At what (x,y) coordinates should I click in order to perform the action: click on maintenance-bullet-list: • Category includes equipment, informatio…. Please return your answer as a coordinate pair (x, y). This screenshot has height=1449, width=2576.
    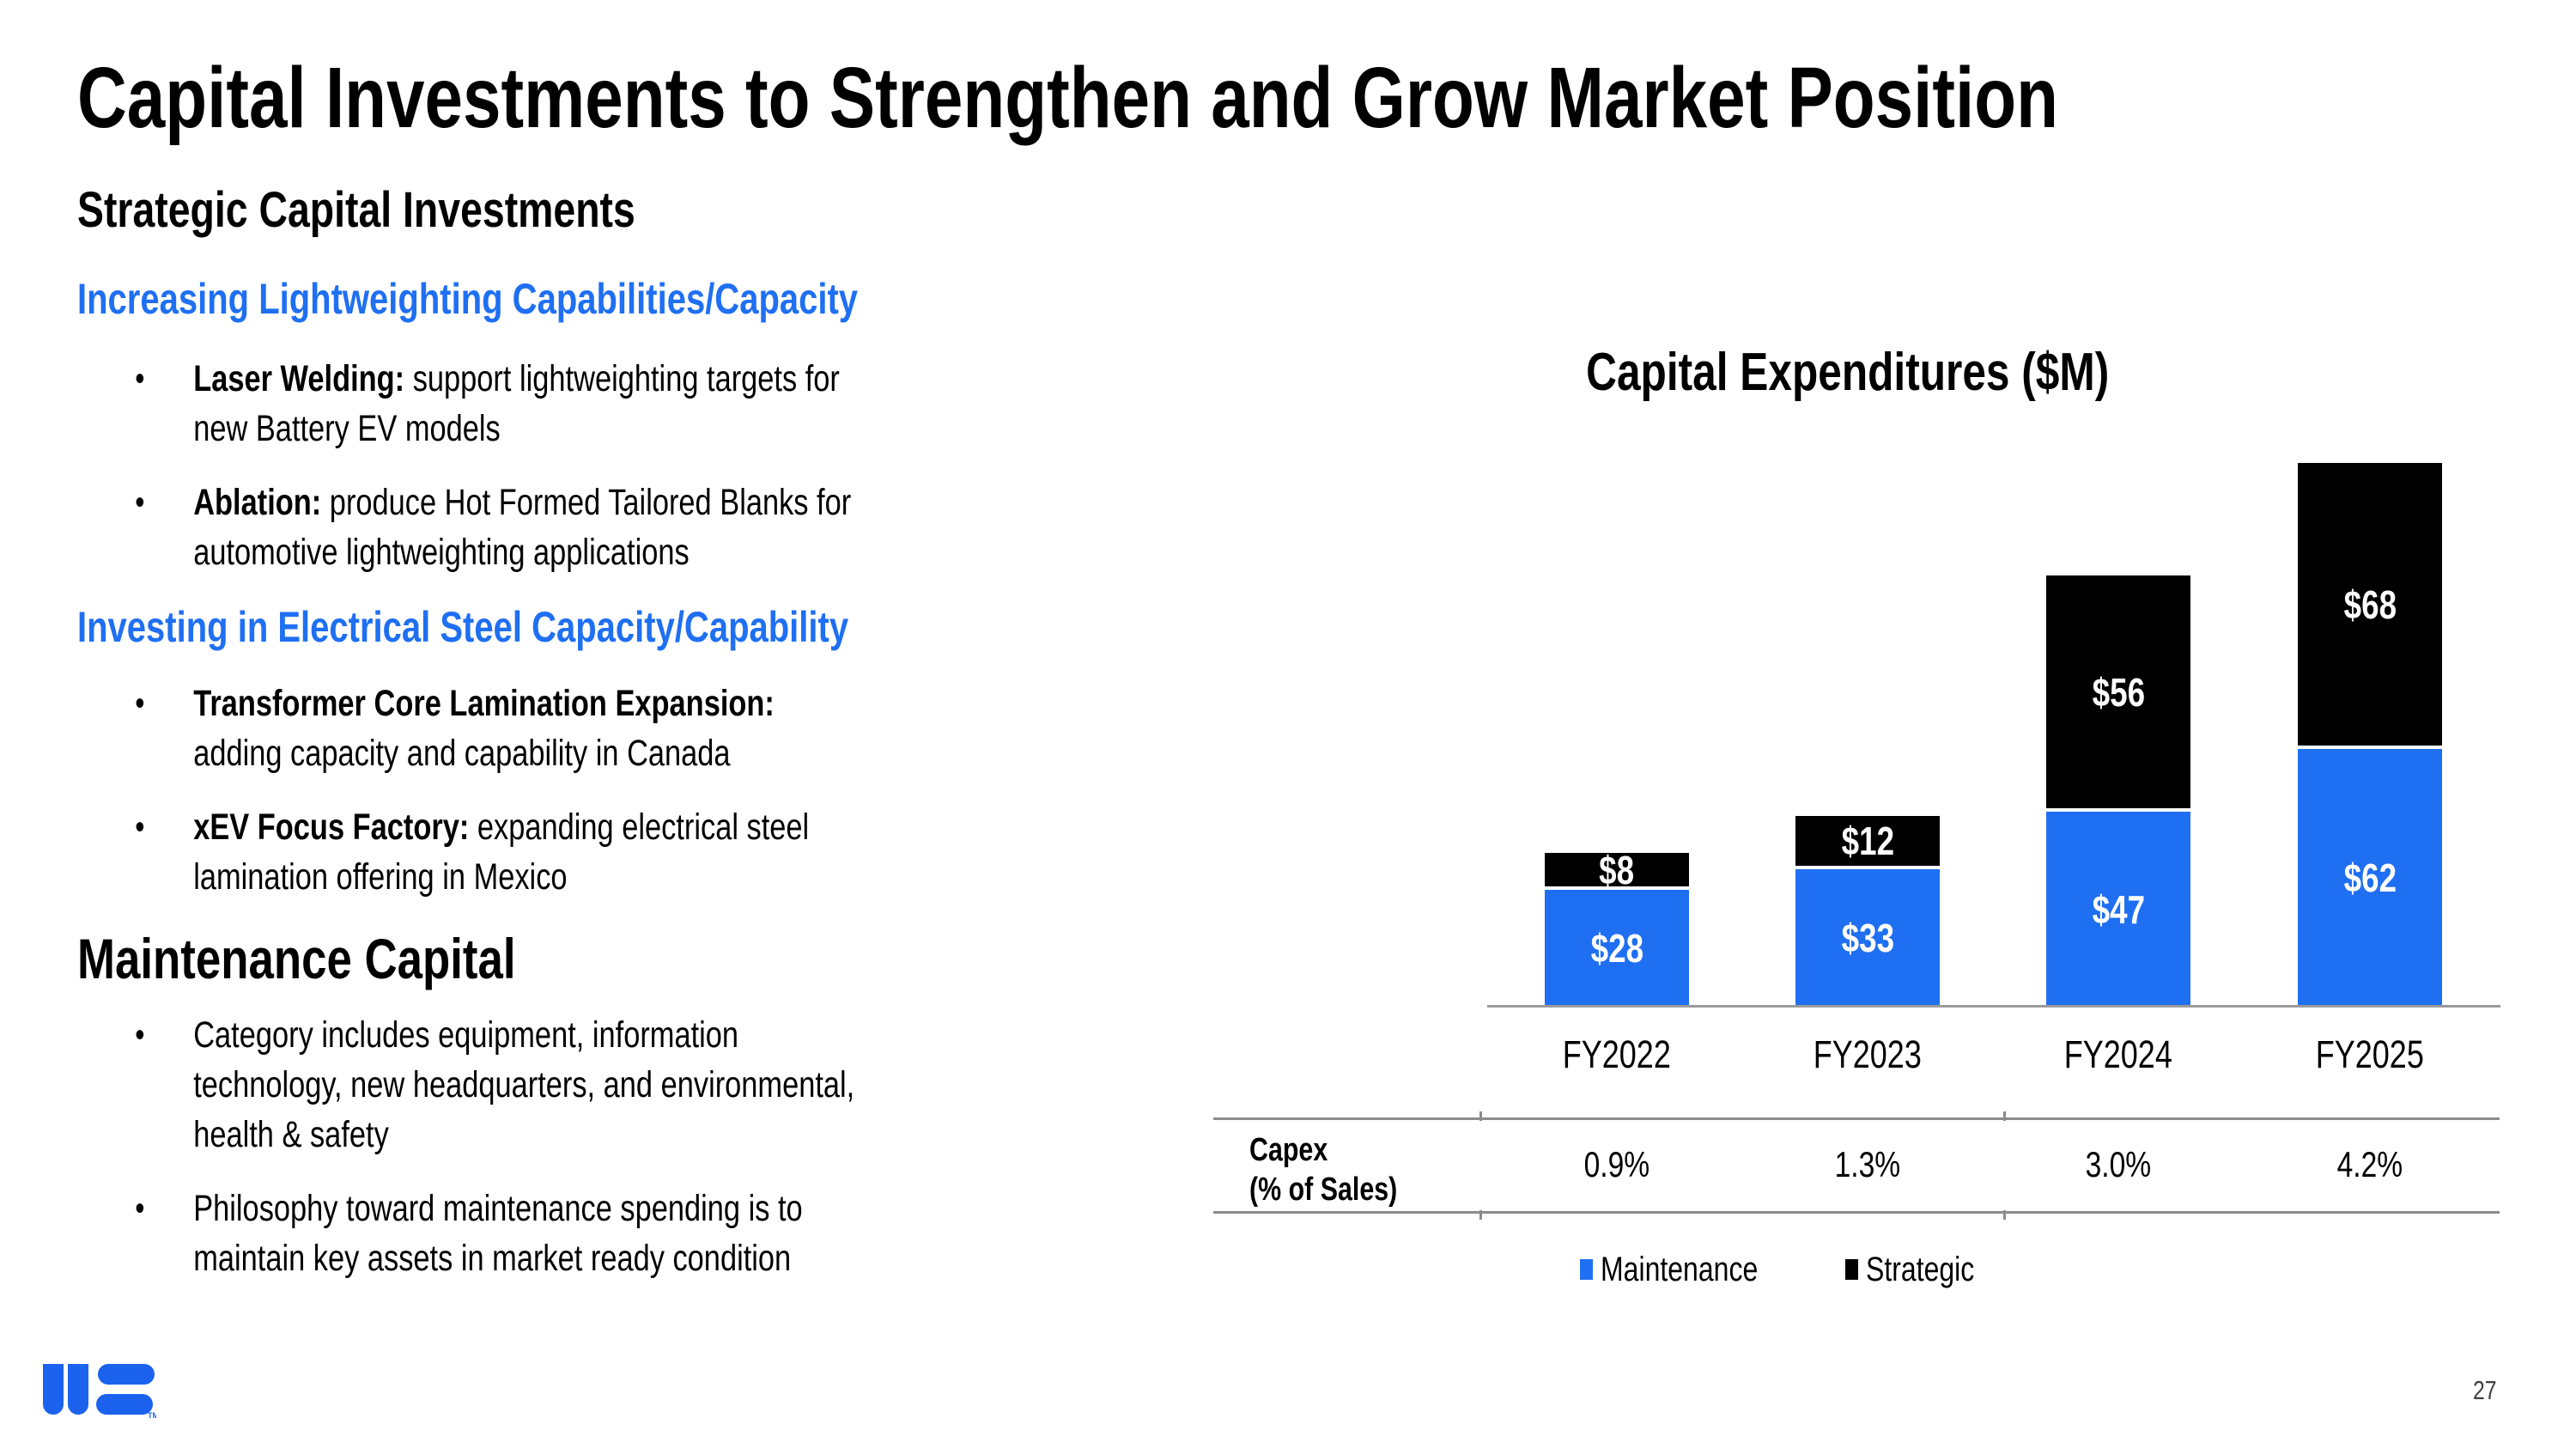
    Looking at the image, I should click on (640, 1146).